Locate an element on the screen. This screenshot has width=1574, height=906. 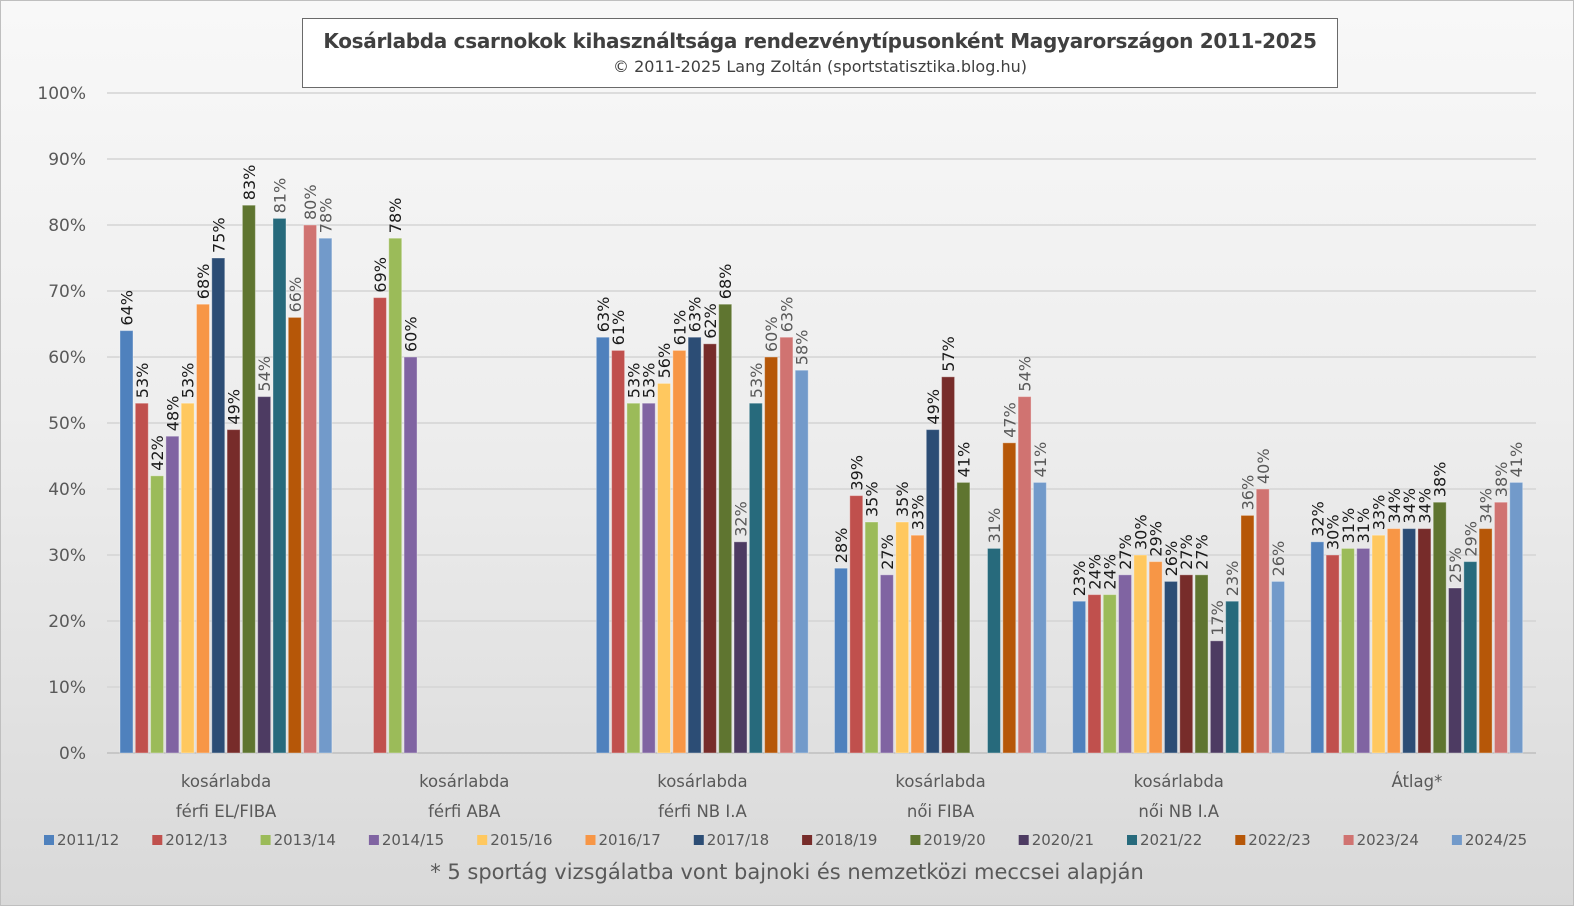
y-tick-label: 30% is located at coordinates (67, 556).